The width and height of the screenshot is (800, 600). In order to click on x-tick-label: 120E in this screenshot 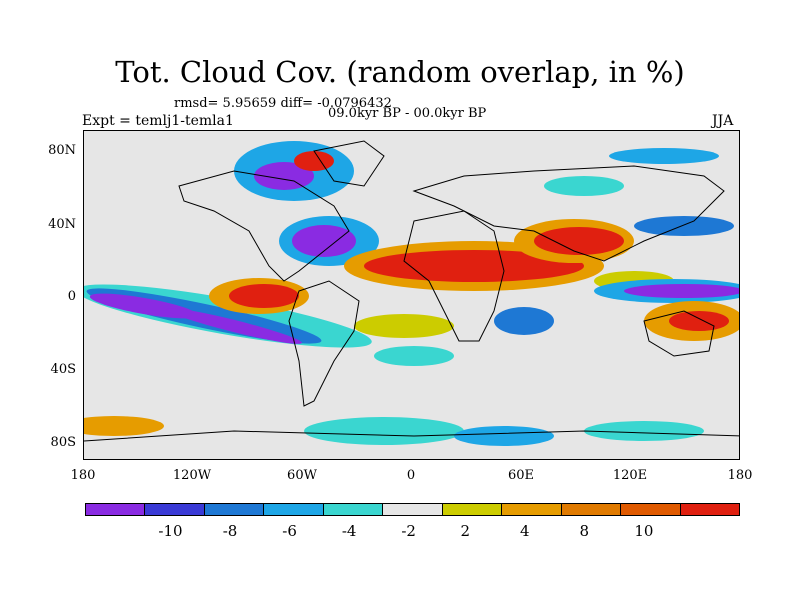, I will do `click(630, 475)`.